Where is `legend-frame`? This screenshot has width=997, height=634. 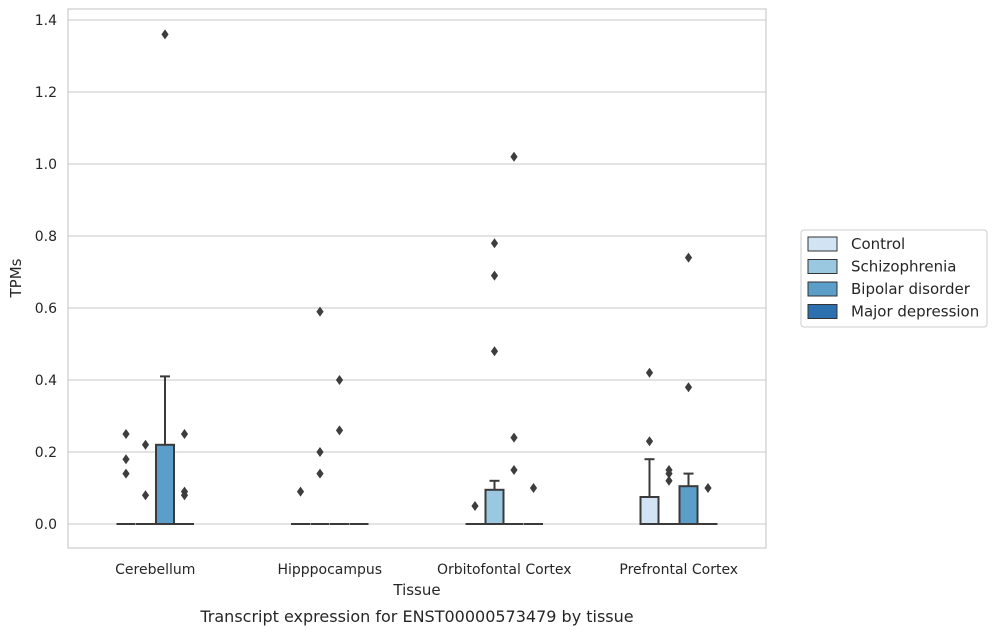 legend-frame is located at coordinates (894, 278).